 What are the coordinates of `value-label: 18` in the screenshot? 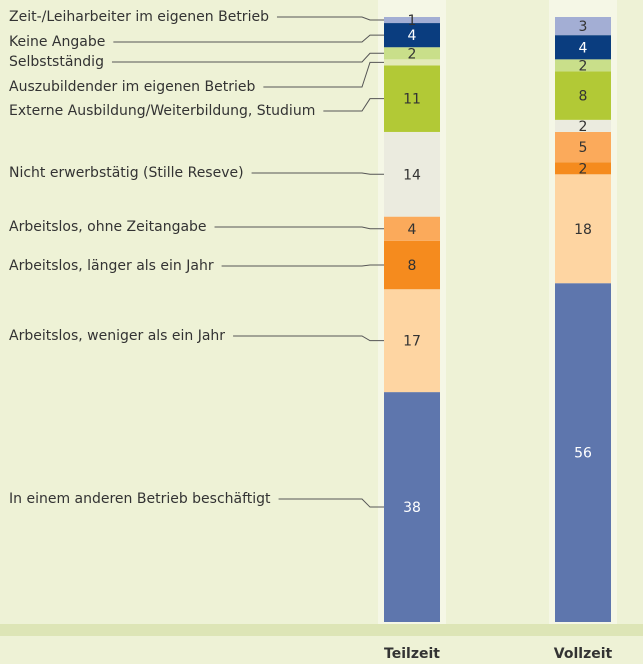 It's located at (583, 230).